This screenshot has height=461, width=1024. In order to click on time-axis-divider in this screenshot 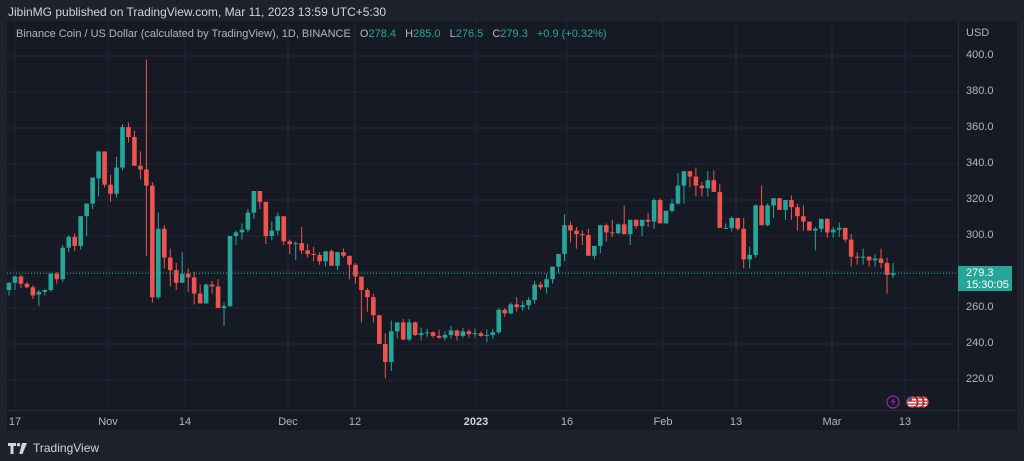, I will do `click(512, 410)`.